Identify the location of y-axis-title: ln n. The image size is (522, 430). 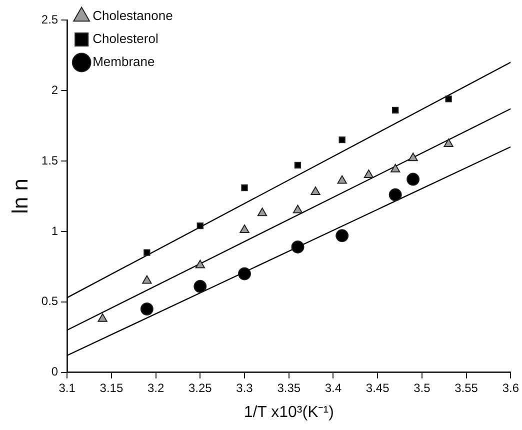
(19, 196).